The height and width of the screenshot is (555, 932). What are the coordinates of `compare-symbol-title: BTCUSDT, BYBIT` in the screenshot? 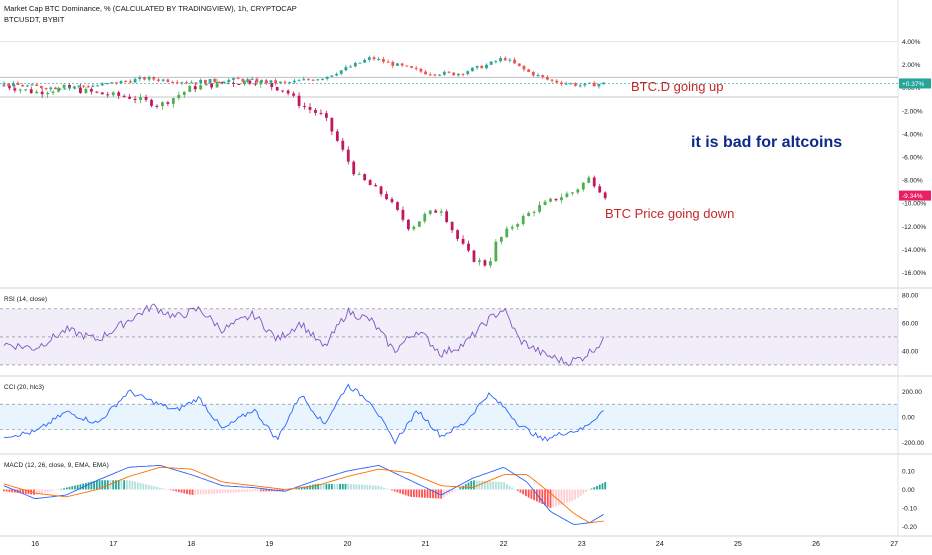 It's located at (34, 19).